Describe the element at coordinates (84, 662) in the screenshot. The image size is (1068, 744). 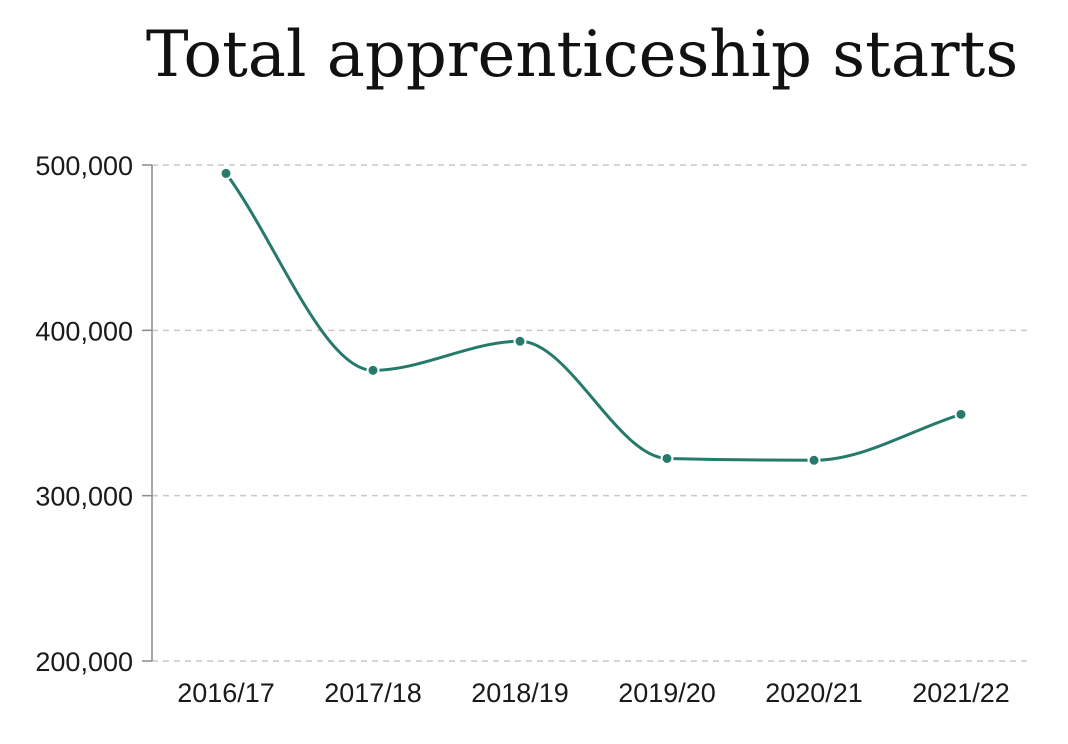
I see `y-tick-label: 200,000` at that location.